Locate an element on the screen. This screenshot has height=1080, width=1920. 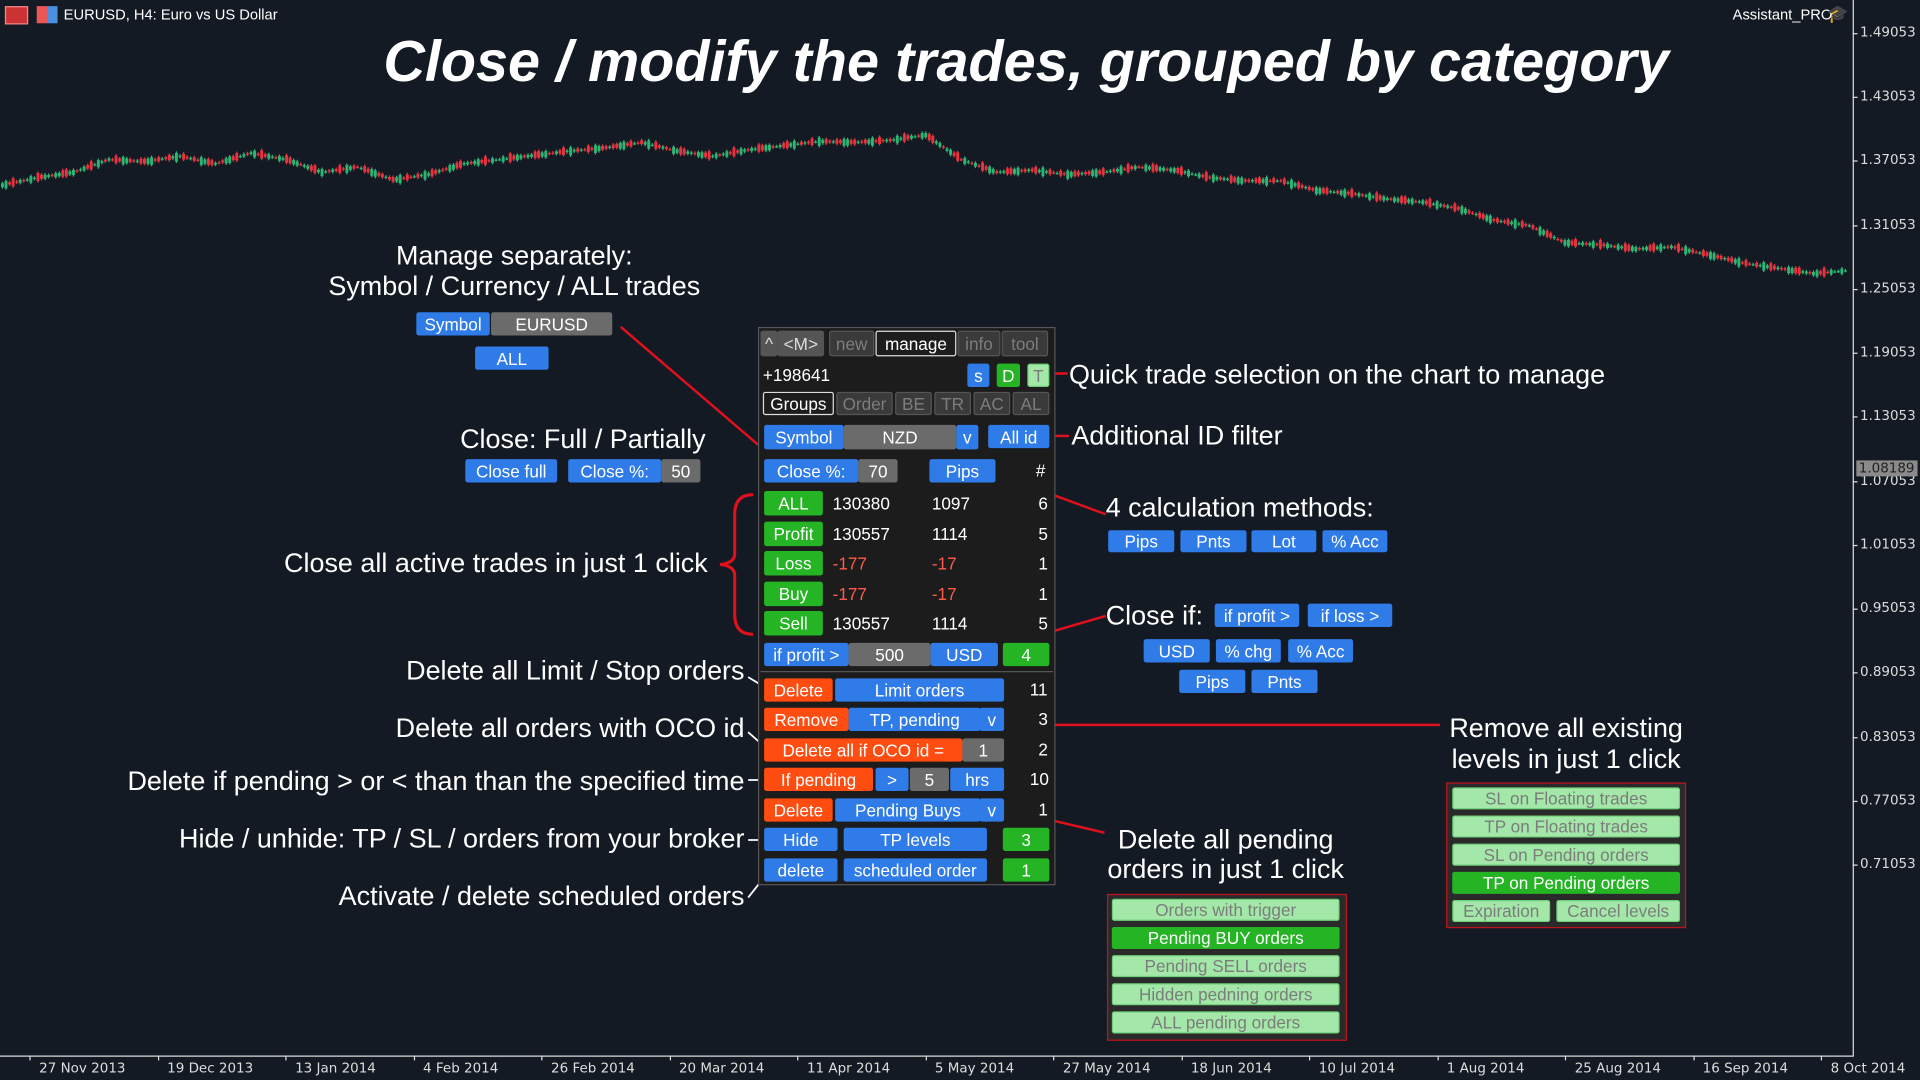
subtab-be: BE is located at coordinates (913, 403).